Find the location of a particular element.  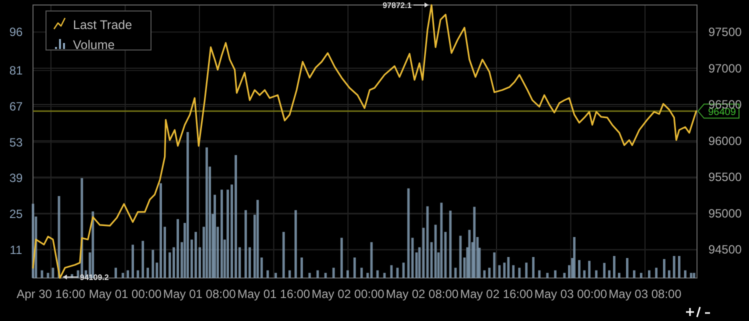

y-tick-label: 67 is located at coordinates (16, 106).